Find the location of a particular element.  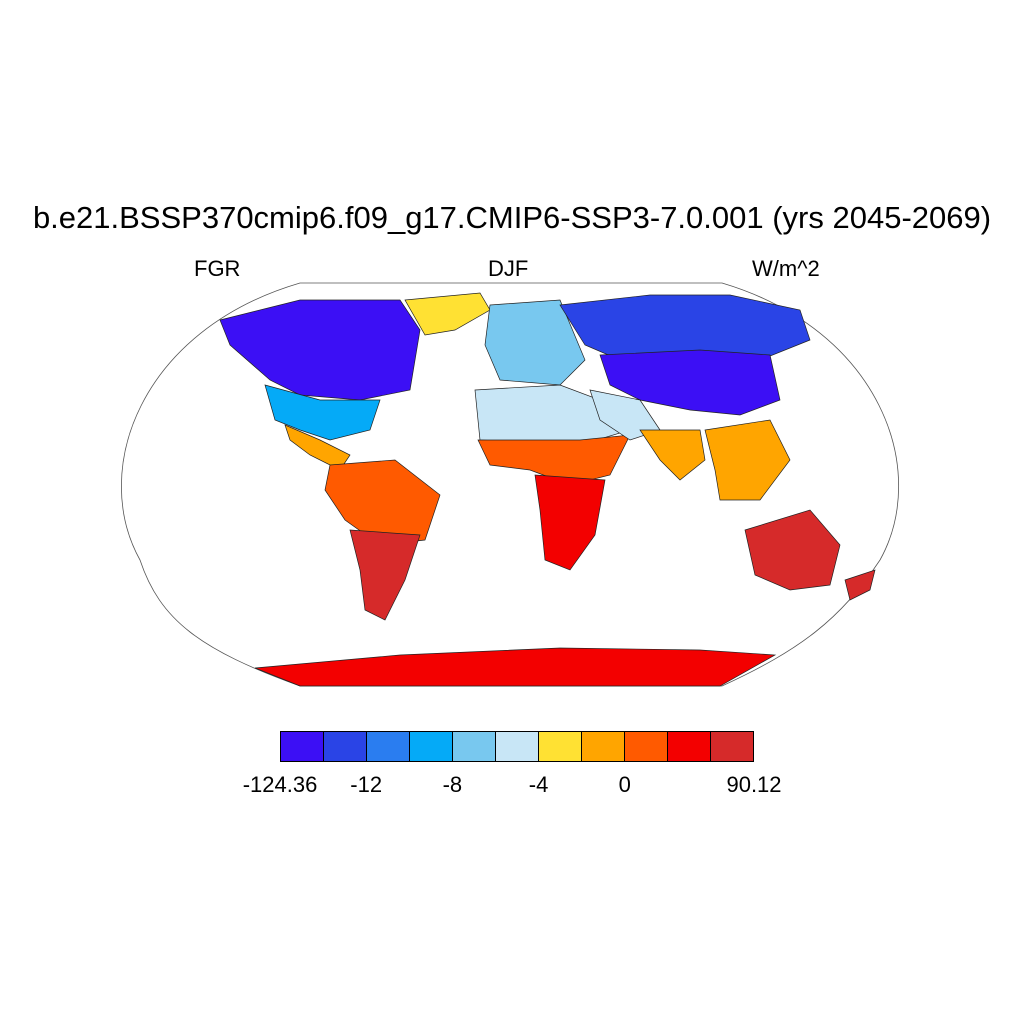

variable-label: FGR is located at coordinates (217, 268).